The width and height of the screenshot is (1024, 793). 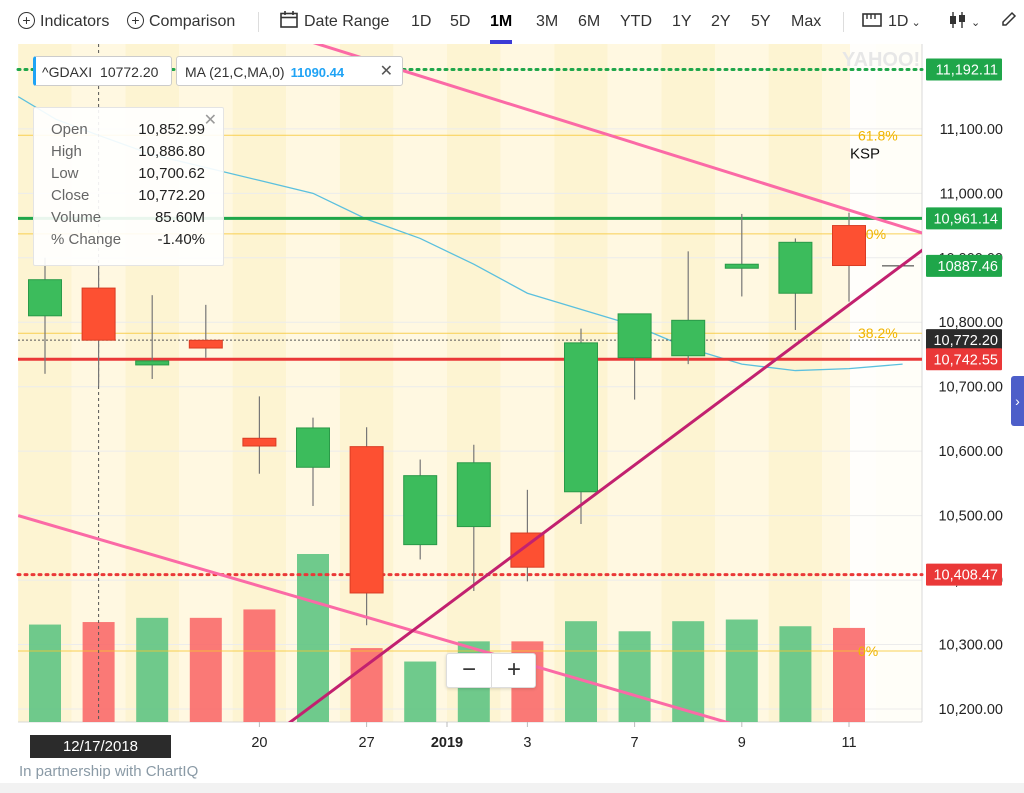 I want to click on price-tag-label: 10887.46, so click(x=968, y=267).